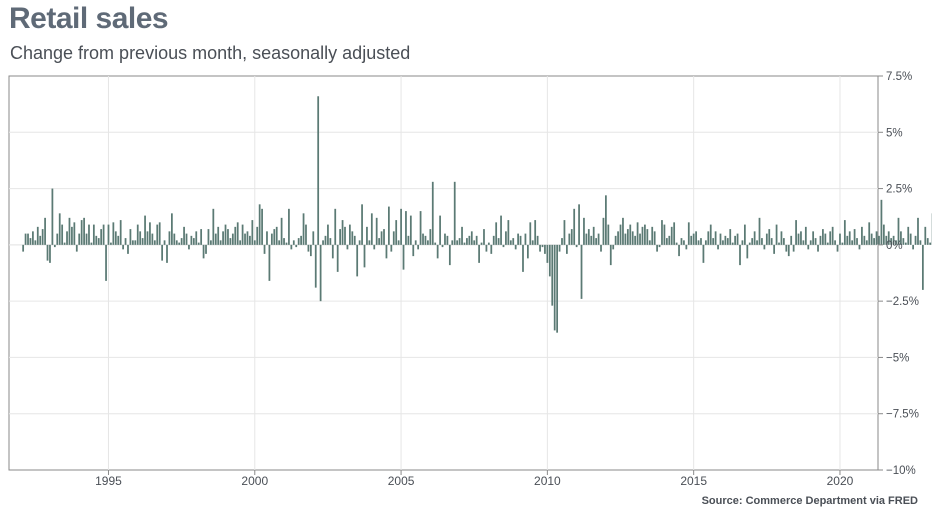 The width and height of the screenshot is (932, 524). What do you see at coordinates (894, 133) in the screenshot?
I see `y-tick-label: 5%` at bounding box center [894, 133].